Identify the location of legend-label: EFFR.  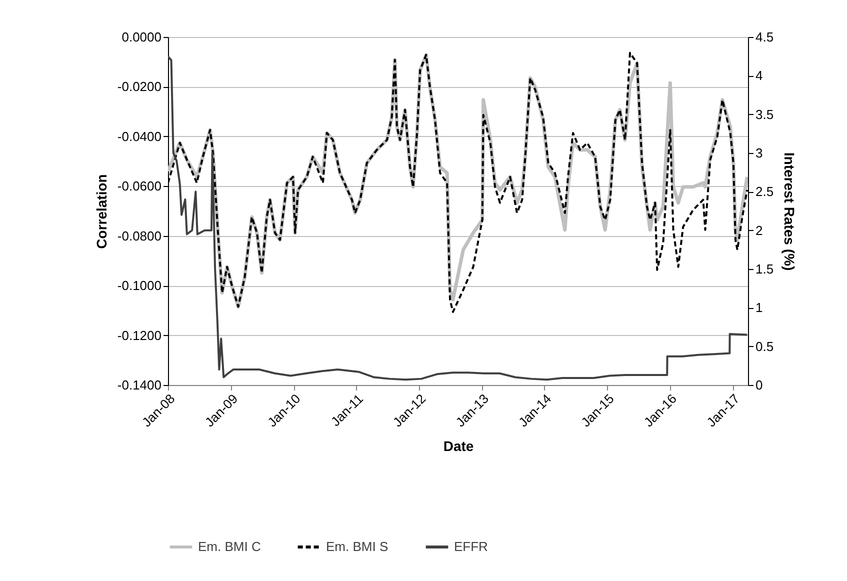
(471, 546).